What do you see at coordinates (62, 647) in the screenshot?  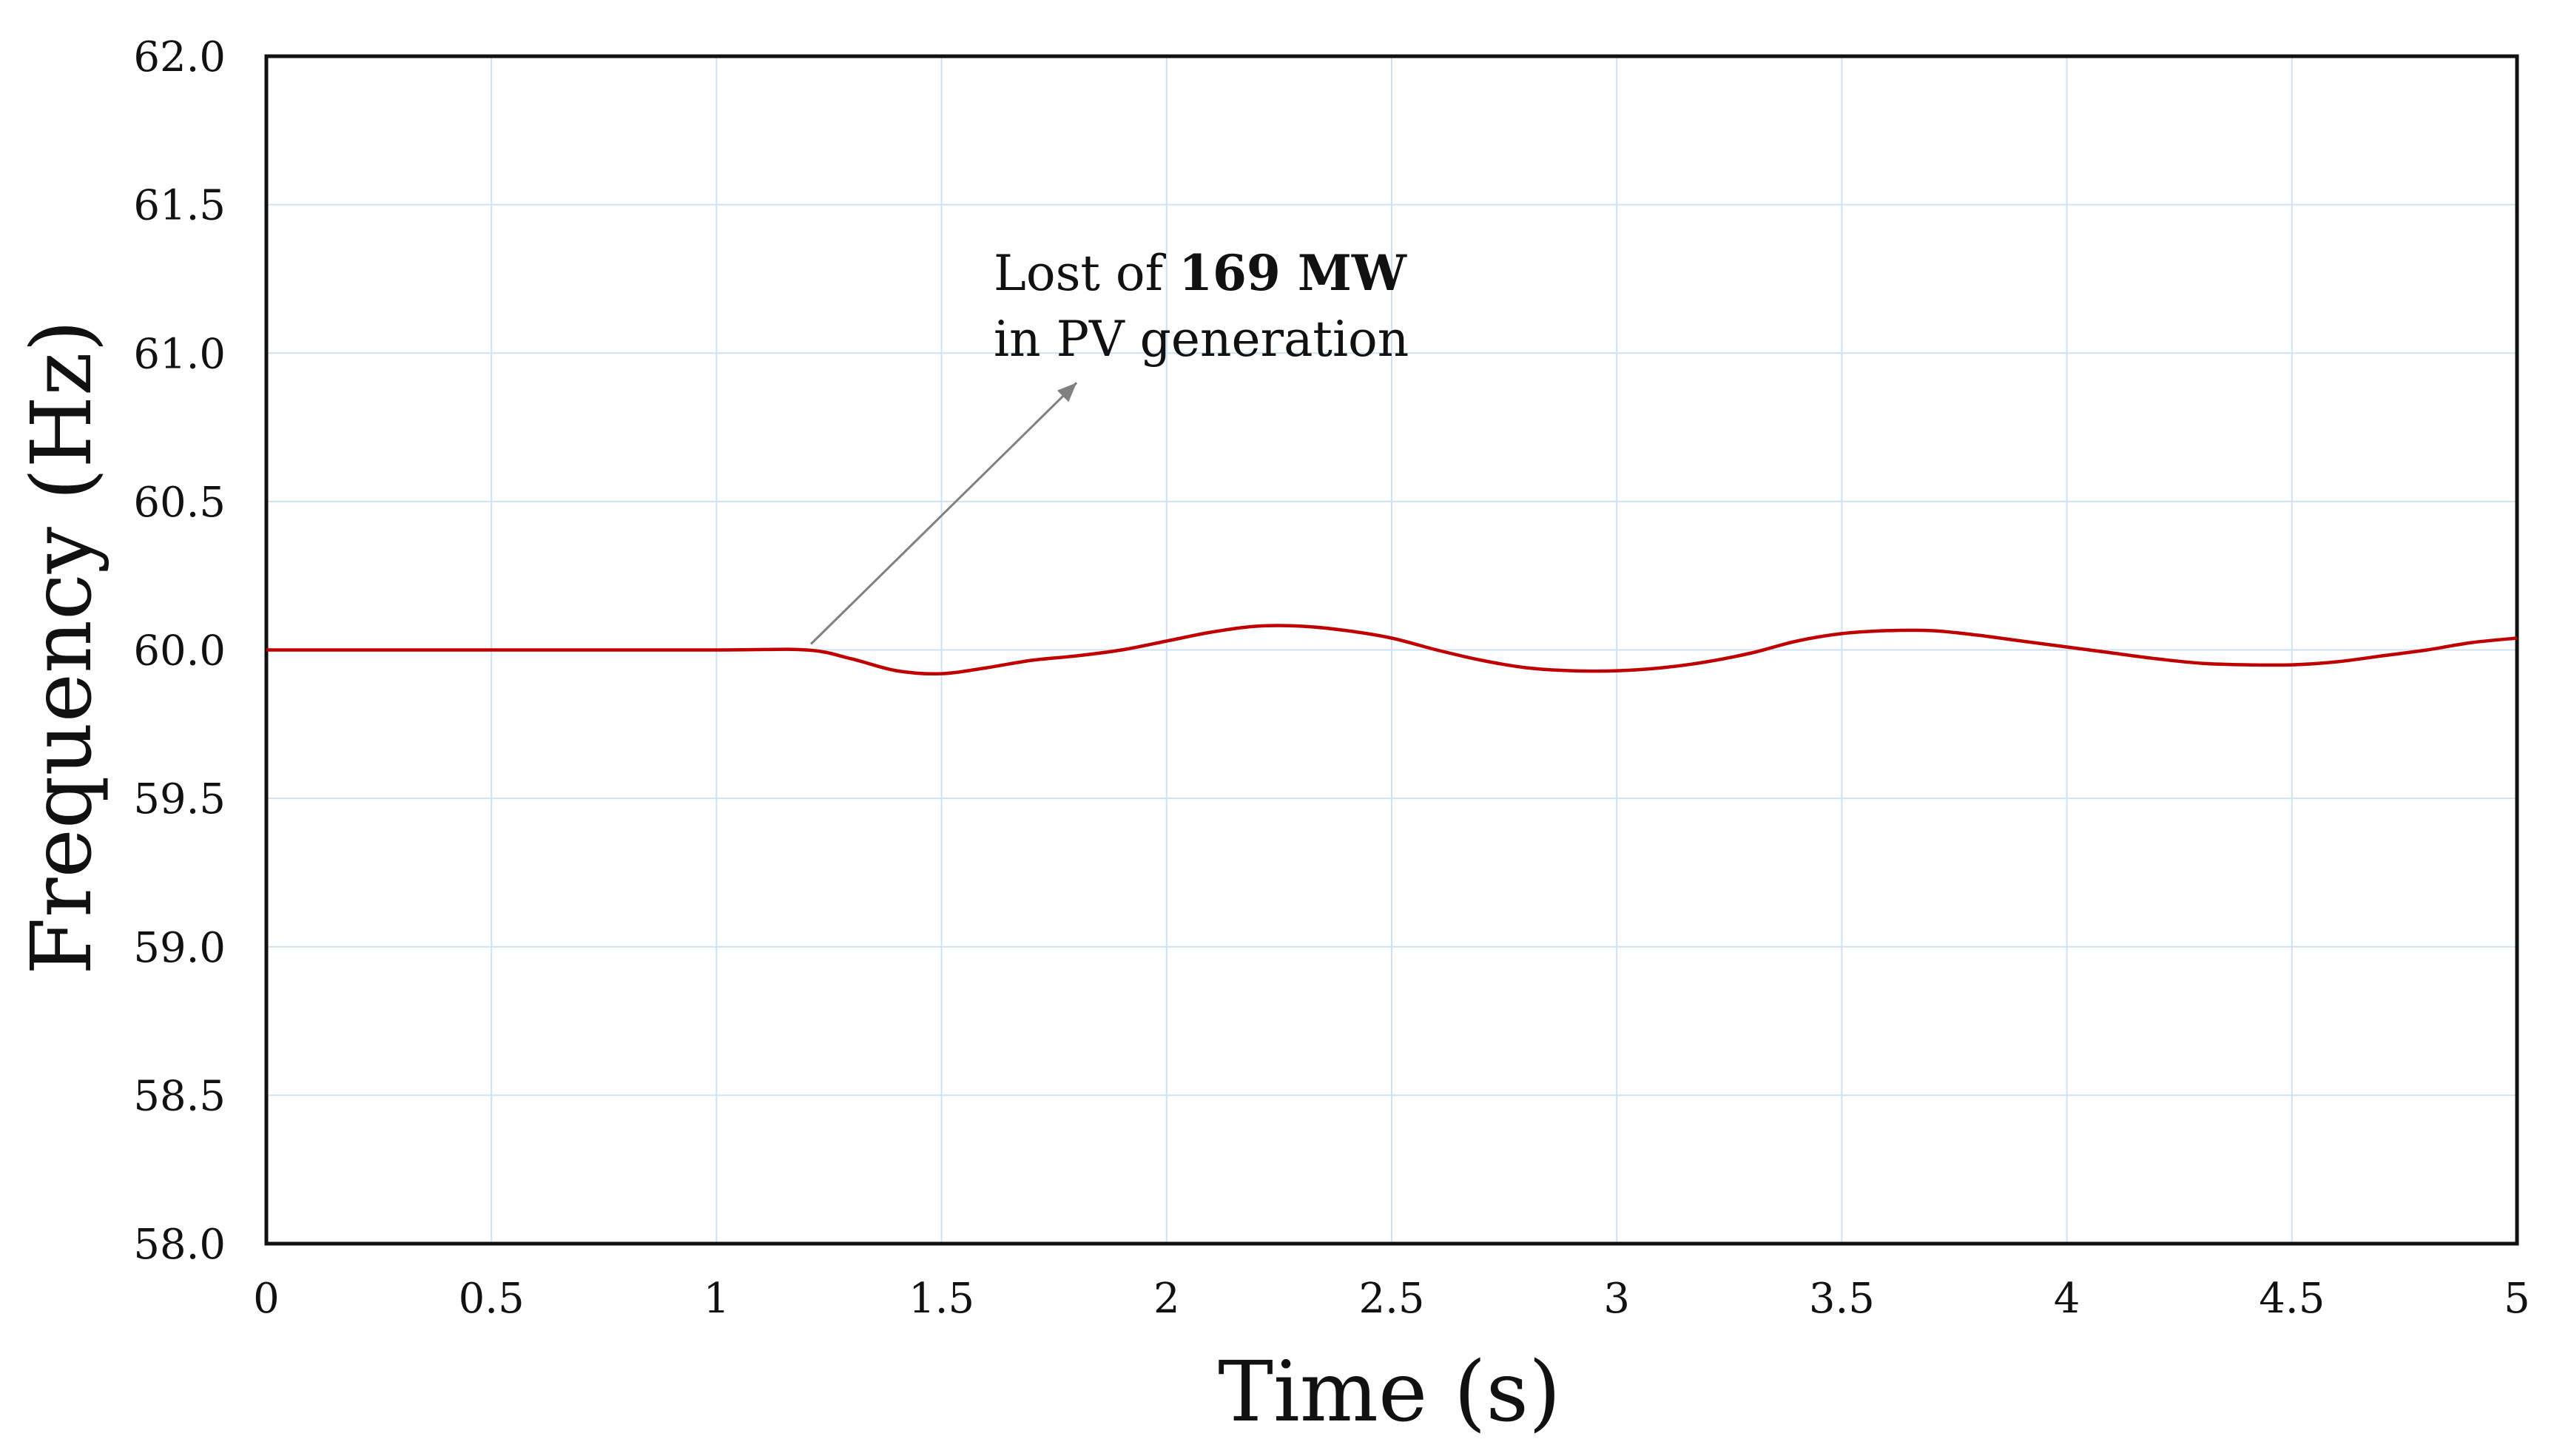 I see `y-axis-title: Frequency (Hz)` at bounding box center [62, 647].